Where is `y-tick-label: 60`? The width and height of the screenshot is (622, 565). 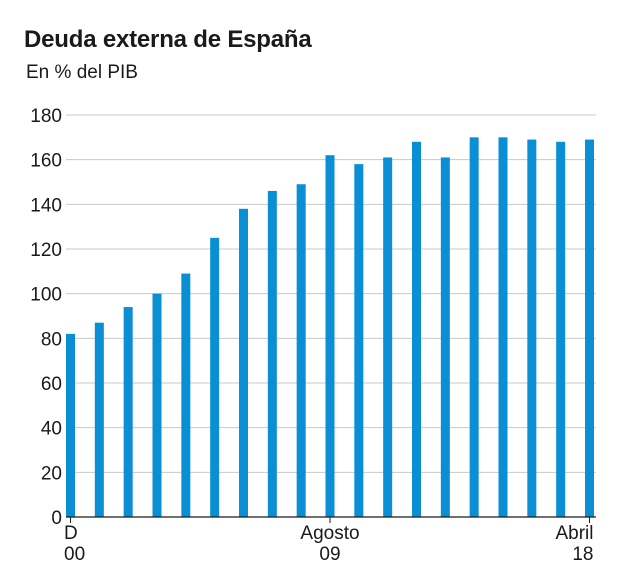
y-tick-label: 60 is located at coordinates (51, 384).